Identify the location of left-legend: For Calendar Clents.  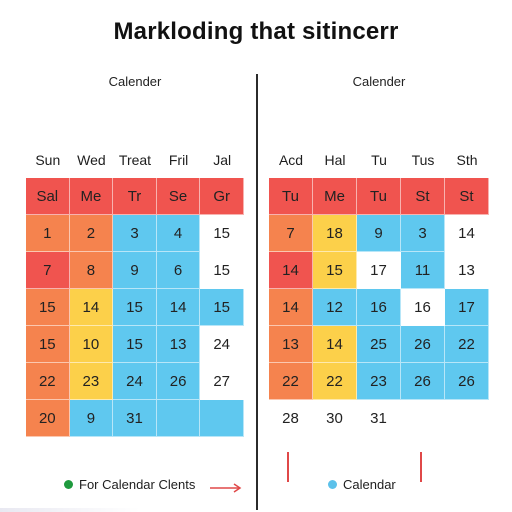
(129, 484).